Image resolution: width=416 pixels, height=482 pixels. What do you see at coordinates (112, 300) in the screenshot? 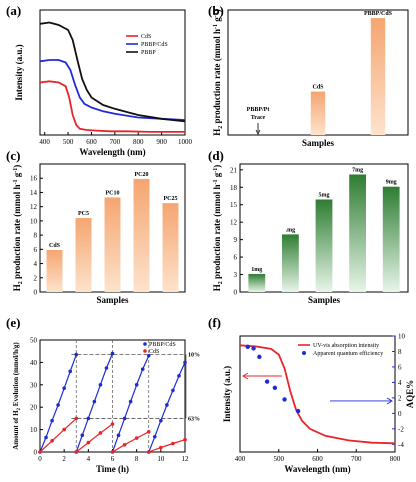
I see `chart-c-x-axis-label: Samples` at bounding box center [112, 300].